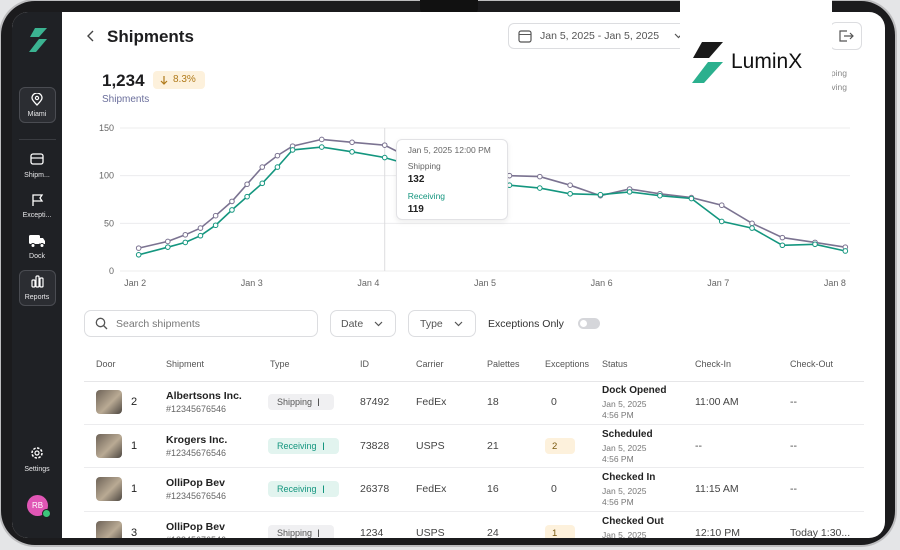 This screenshot has width=900, height=550. What do you see at coordinates (364, 364) in the screenshot?
I see `column-header: ID` at bounding box center [364, 364].